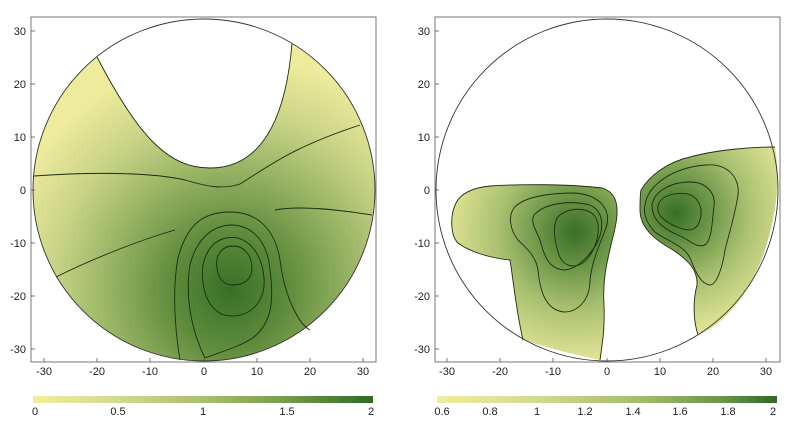 The image size is (800, 441). What do you see at coordinates (632, 412) in the screenshot?
I see `colorbar-tick-label: 1.4` at bounding box center [632, 412].